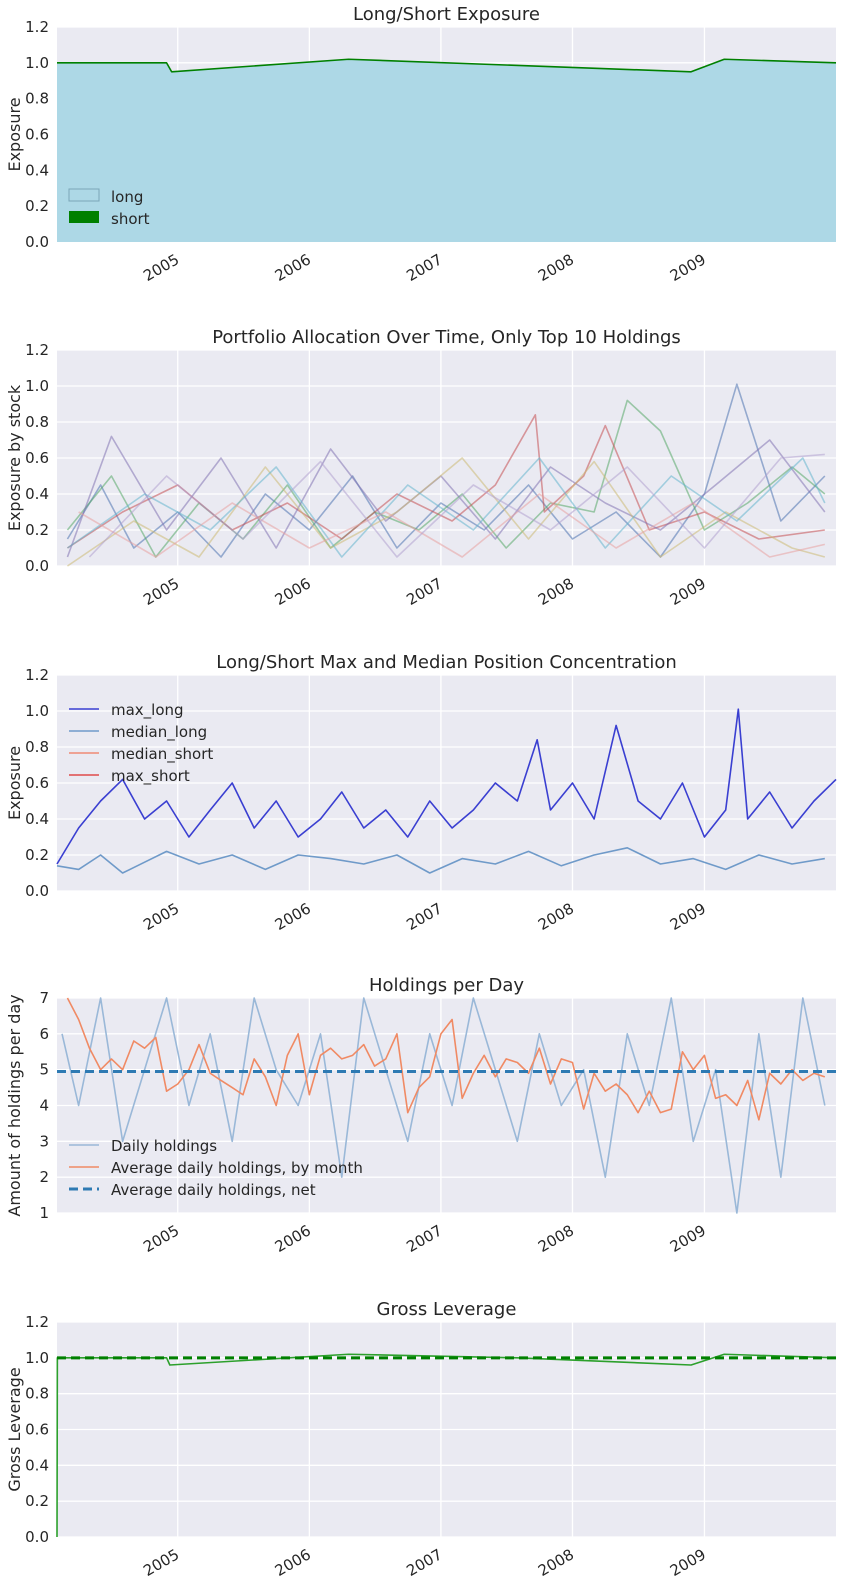 The width and height of the screenshot is (843, 1585). Describe the element at coordinates (130, 219) in the screenshot. I see `legend-label: short` at that location.